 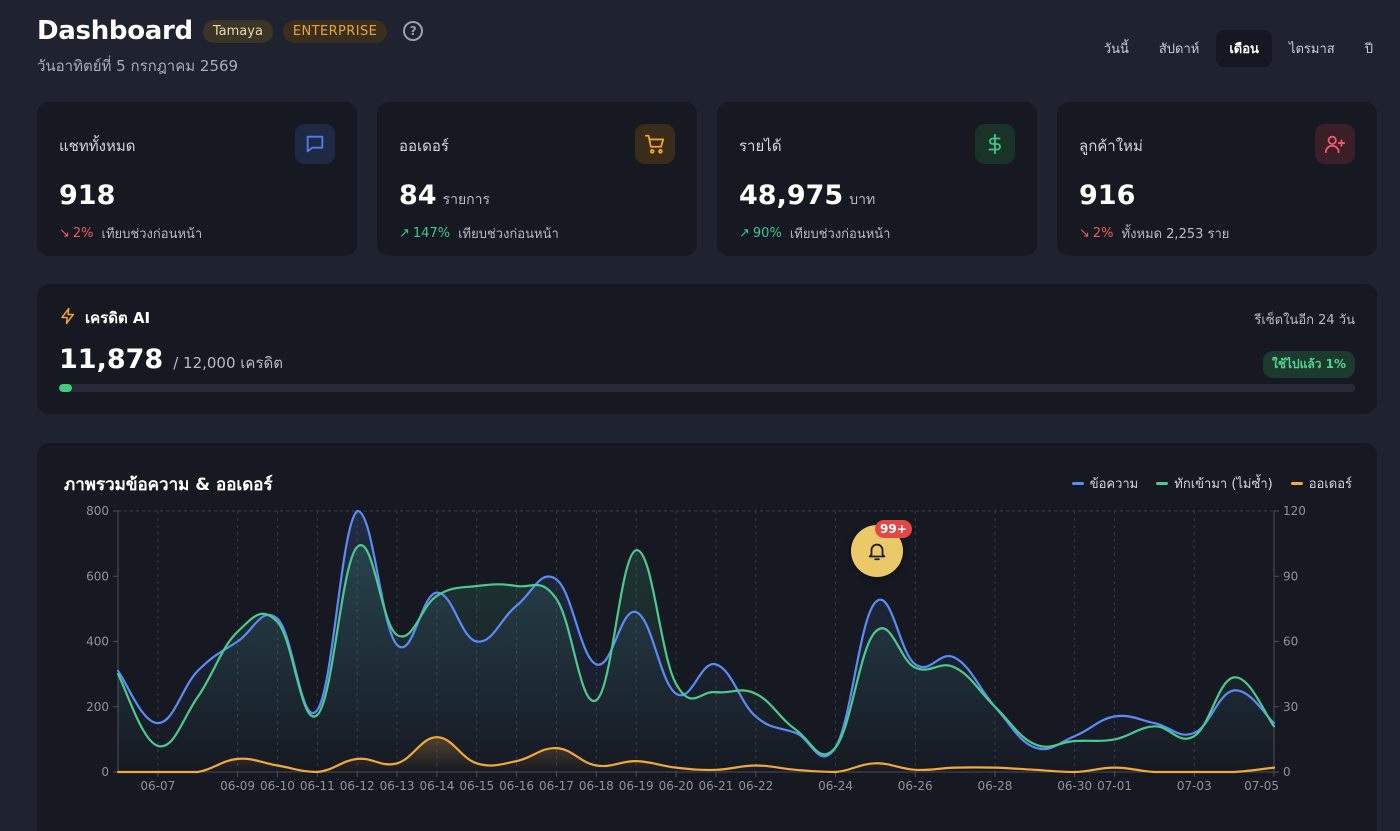 What do you see at coordinates (791, 195) in the screenshot?
I see `stat-value: 48,975` at bounding box center [791, 195].